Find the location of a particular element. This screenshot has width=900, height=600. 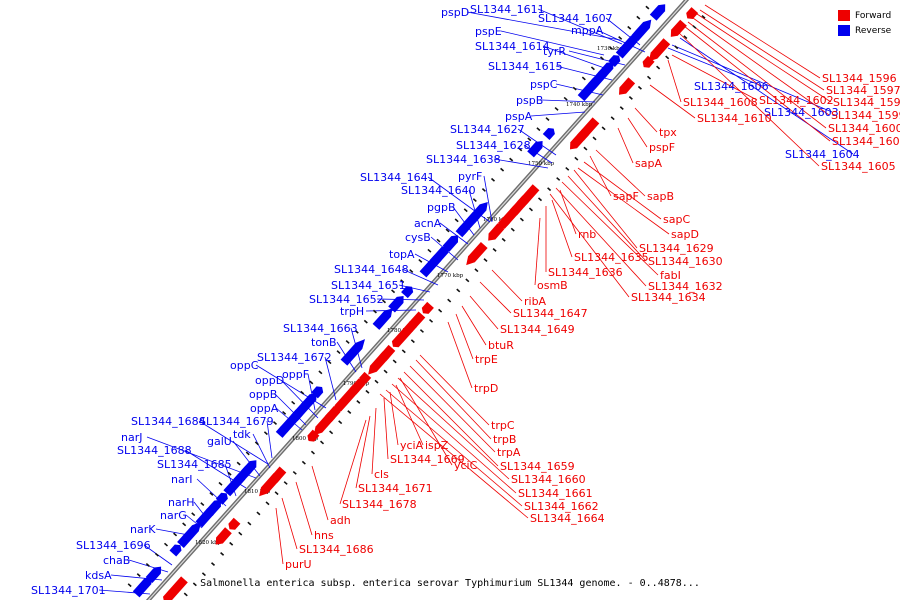

reverse-gene-label: SL1344_1684 is located at coordinates (168, 421).